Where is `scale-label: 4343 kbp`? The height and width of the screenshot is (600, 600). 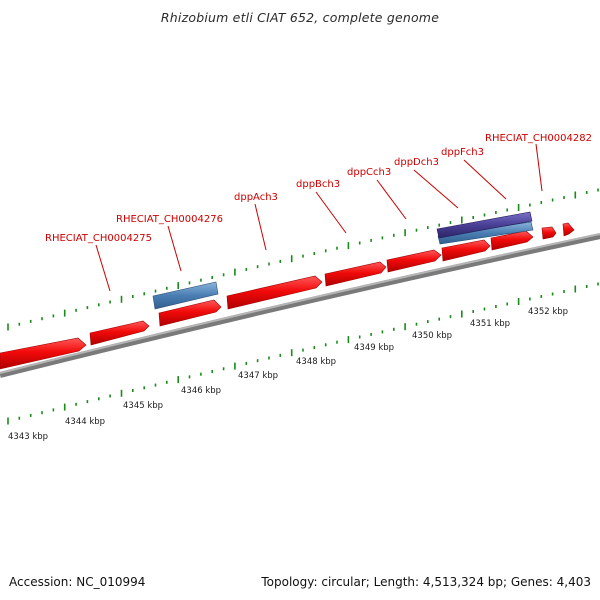 scale-label: 4343 kbp is located at coordinates (28, 437).